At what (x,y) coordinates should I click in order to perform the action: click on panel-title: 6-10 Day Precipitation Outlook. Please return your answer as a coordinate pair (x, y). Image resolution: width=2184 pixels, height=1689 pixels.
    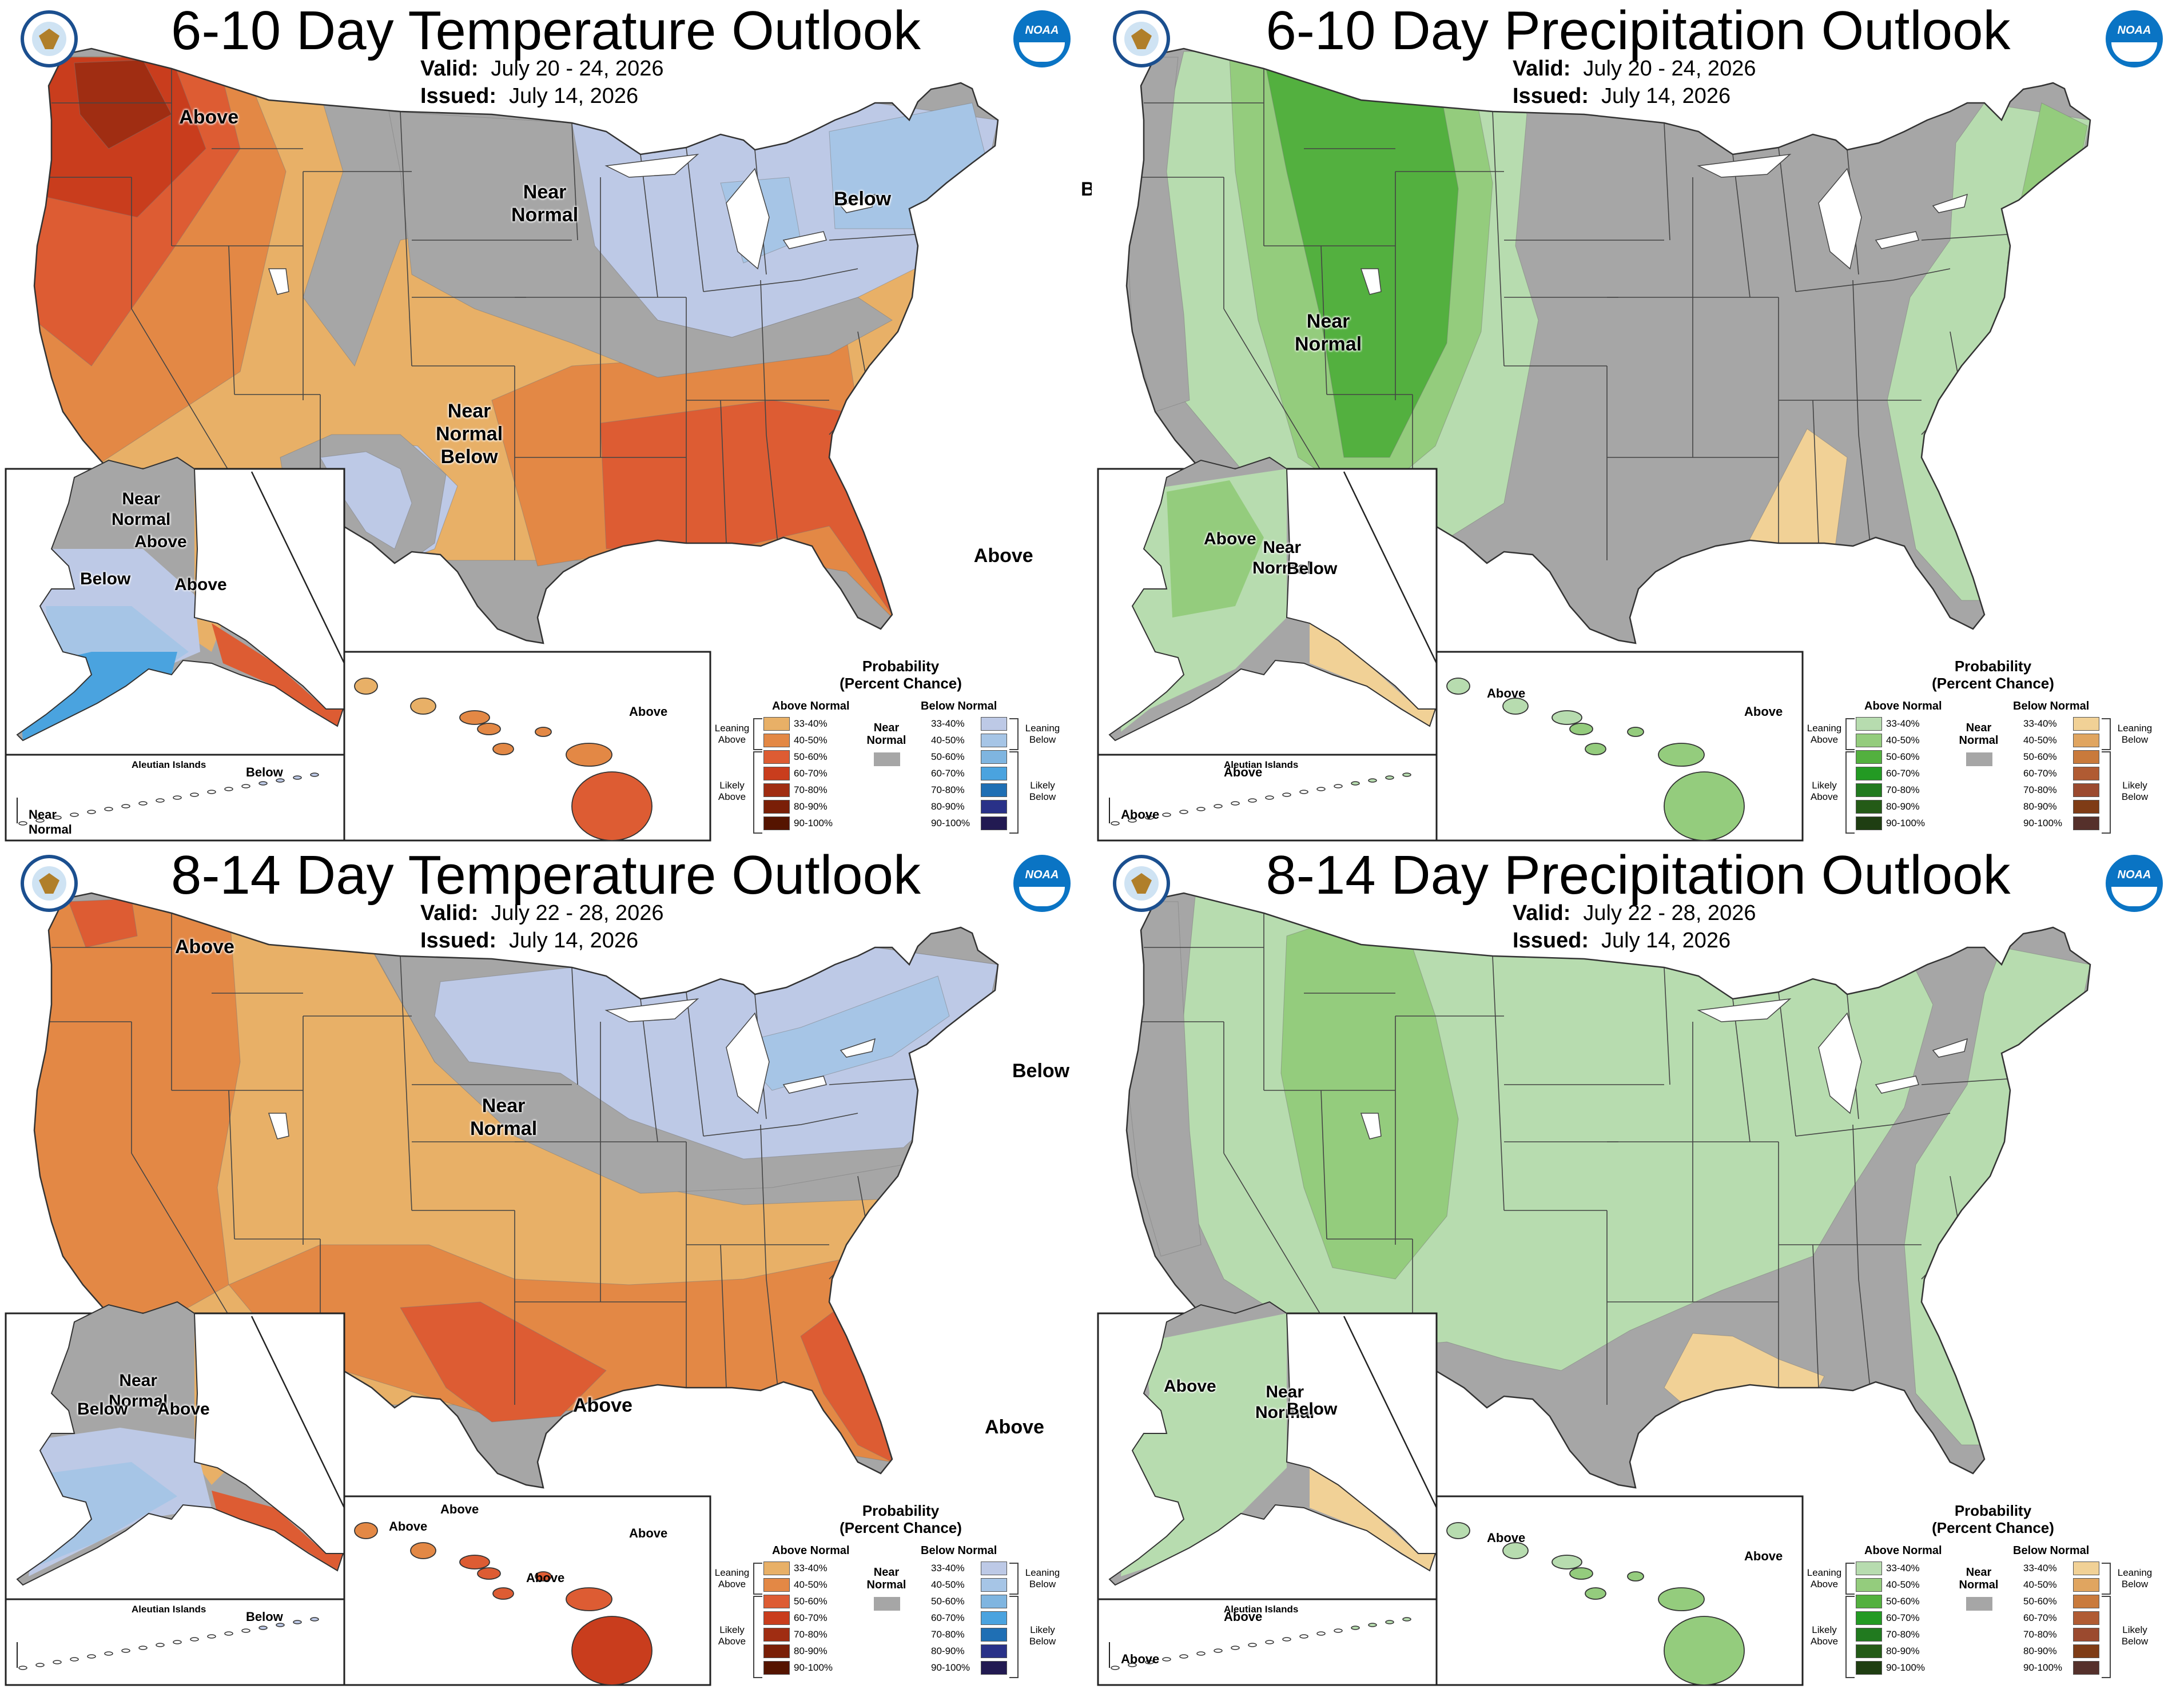
    Looking at the image, I should click on (1638, 30).